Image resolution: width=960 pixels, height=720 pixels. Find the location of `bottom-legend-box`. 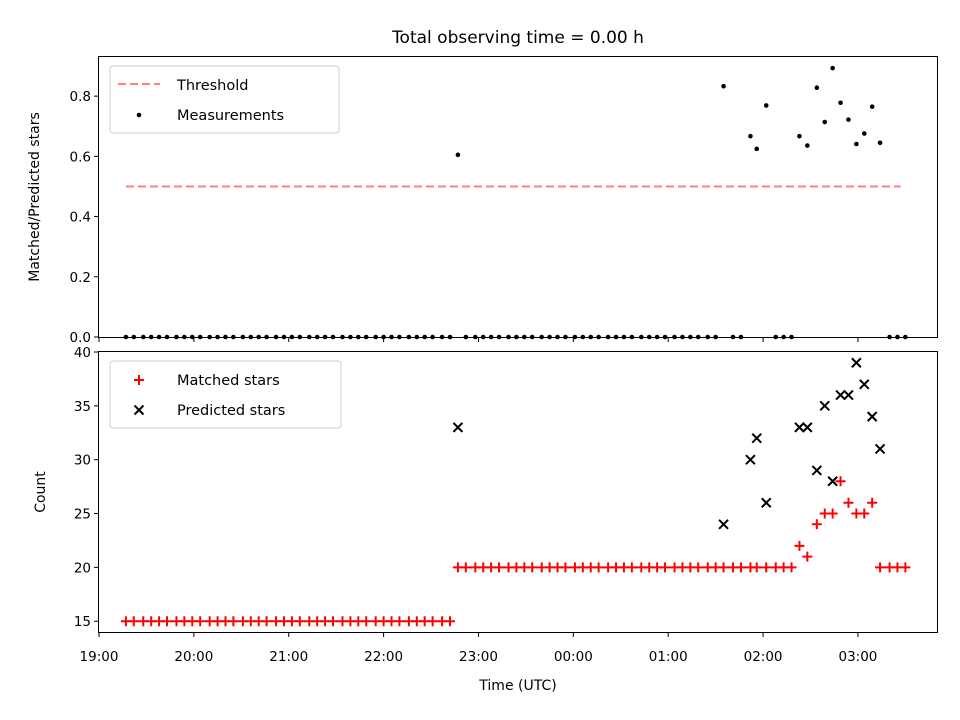

bottom-legend-box is located at coordinates (225, 394).